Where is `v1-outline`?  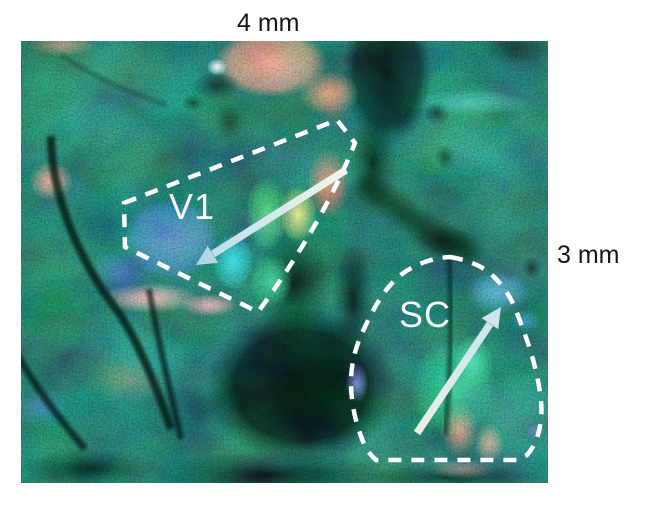
v1-outline is located at coordinates (239, 216).